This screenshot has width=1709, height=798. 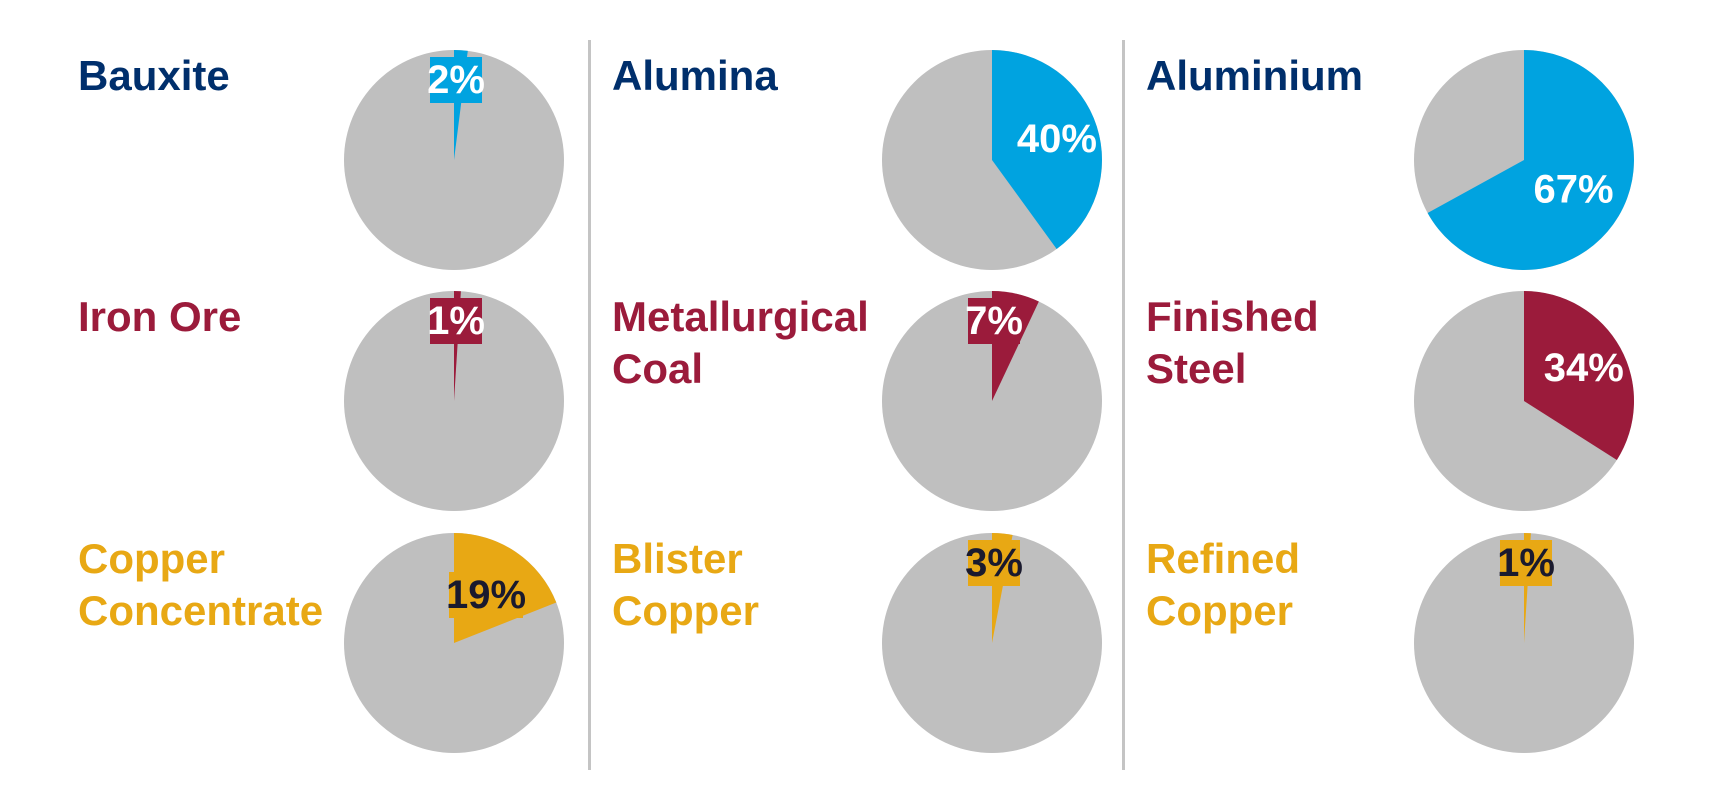 What do you see at coordinates (154, 75) in the screenshot?
I see `pie-title: Bauxite` at bounding box center [154, 75].